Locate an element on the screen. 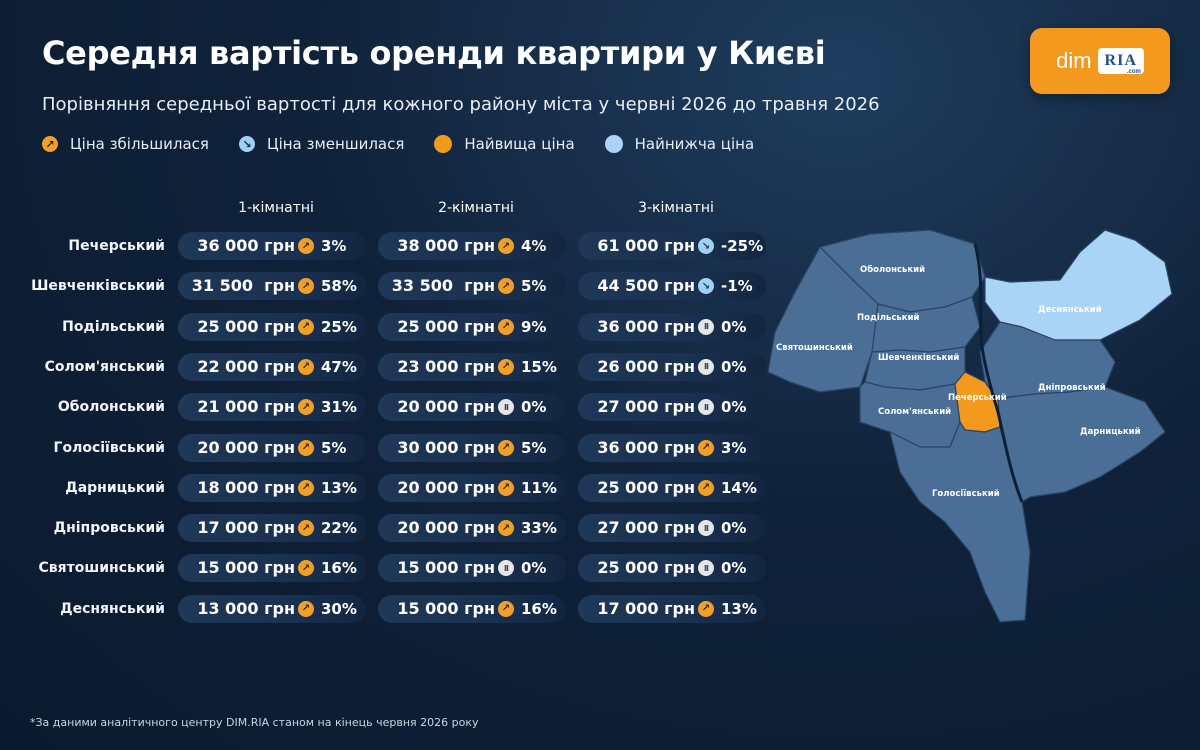 This screenshot has height=750, width=1200. district-name: Солом'янський is located at coordinates (104, 366).